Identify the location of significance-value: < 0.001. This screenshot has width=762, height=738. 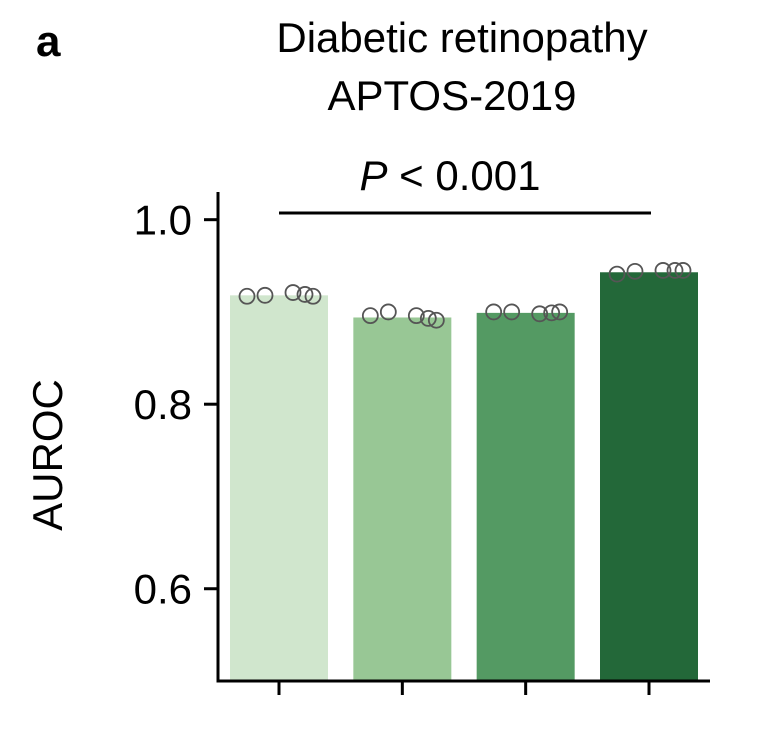
(464, 175).